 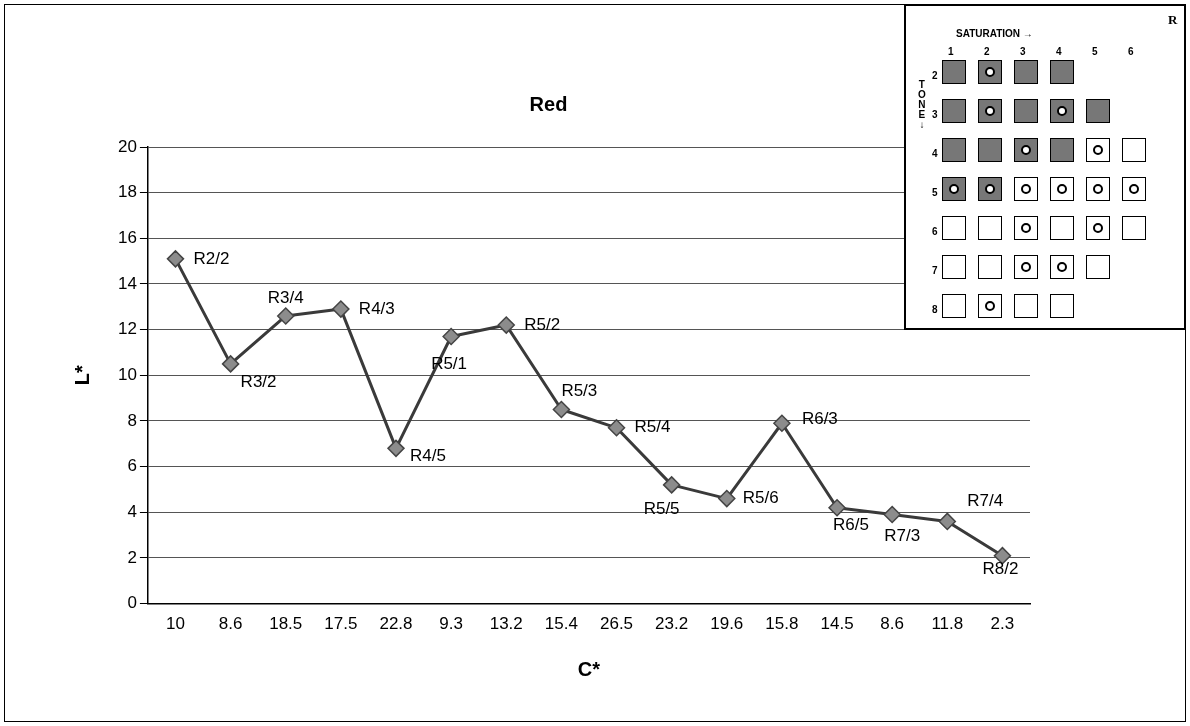 What do you see at coordinates (935, 192) in the screenshot?
I see `annotation: 5` at bounding box center [935, 192].